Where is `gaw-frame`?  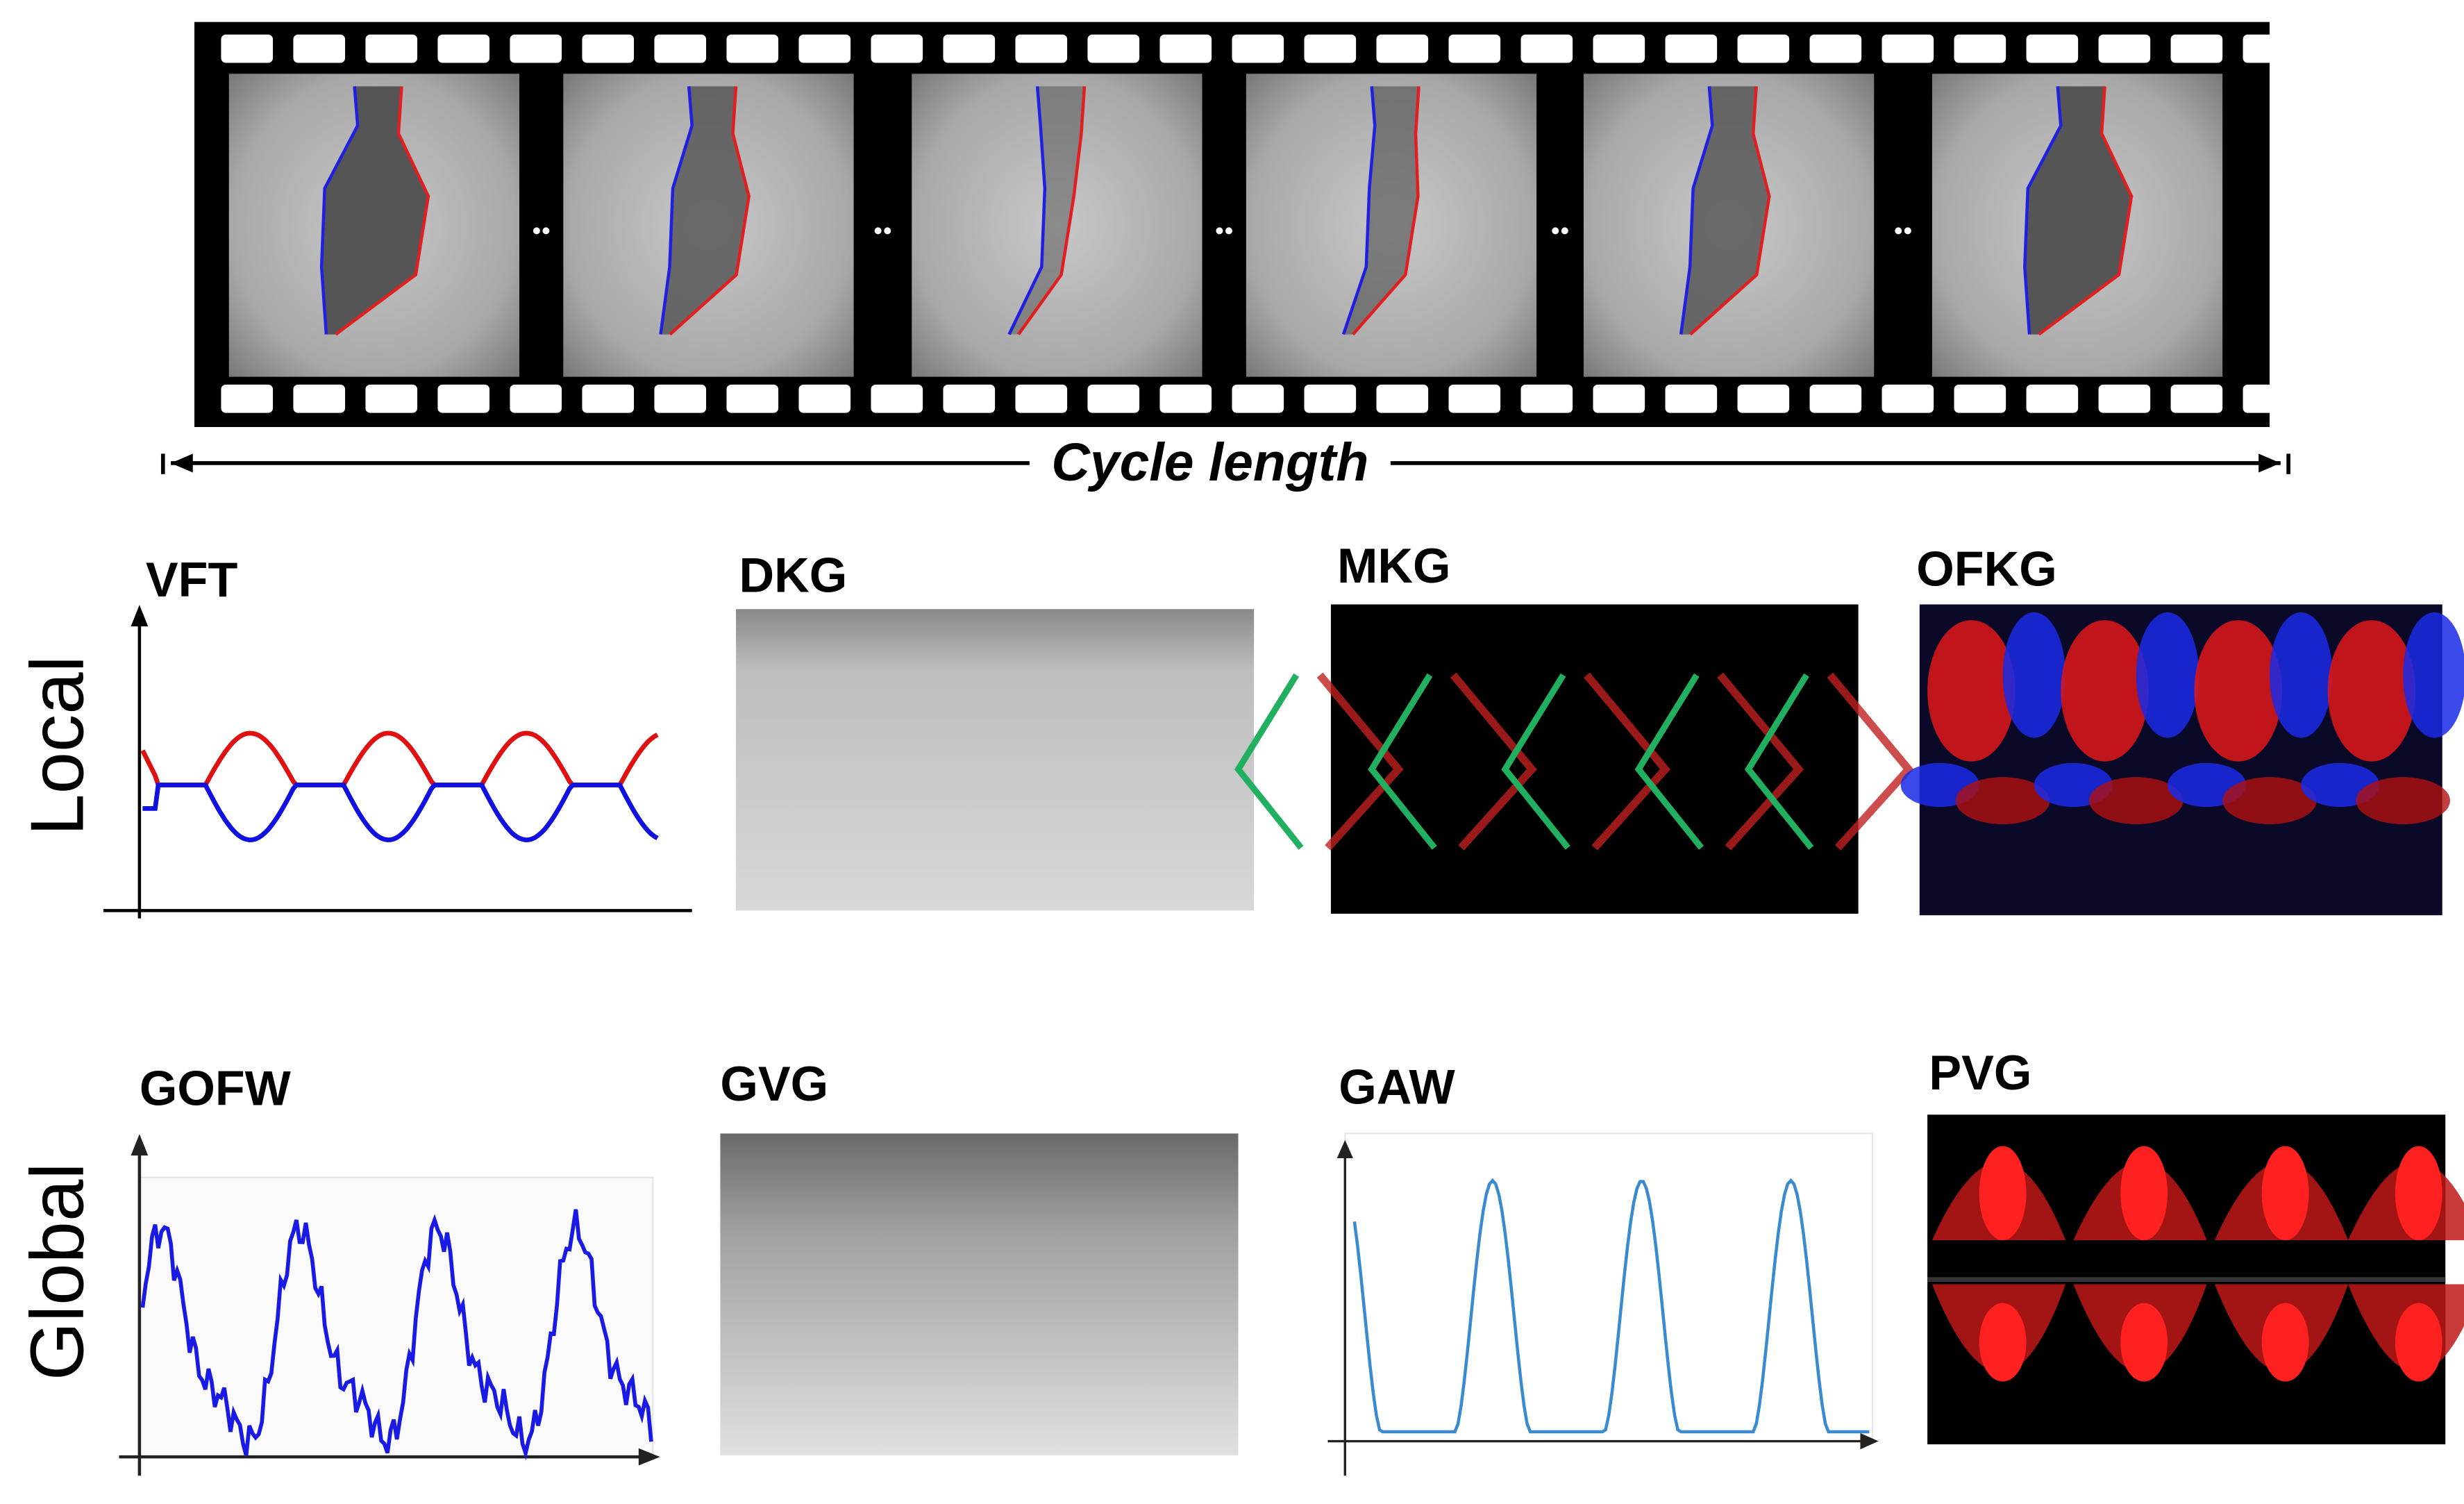 gaw-frame is located at coordinates (1609, 1287).